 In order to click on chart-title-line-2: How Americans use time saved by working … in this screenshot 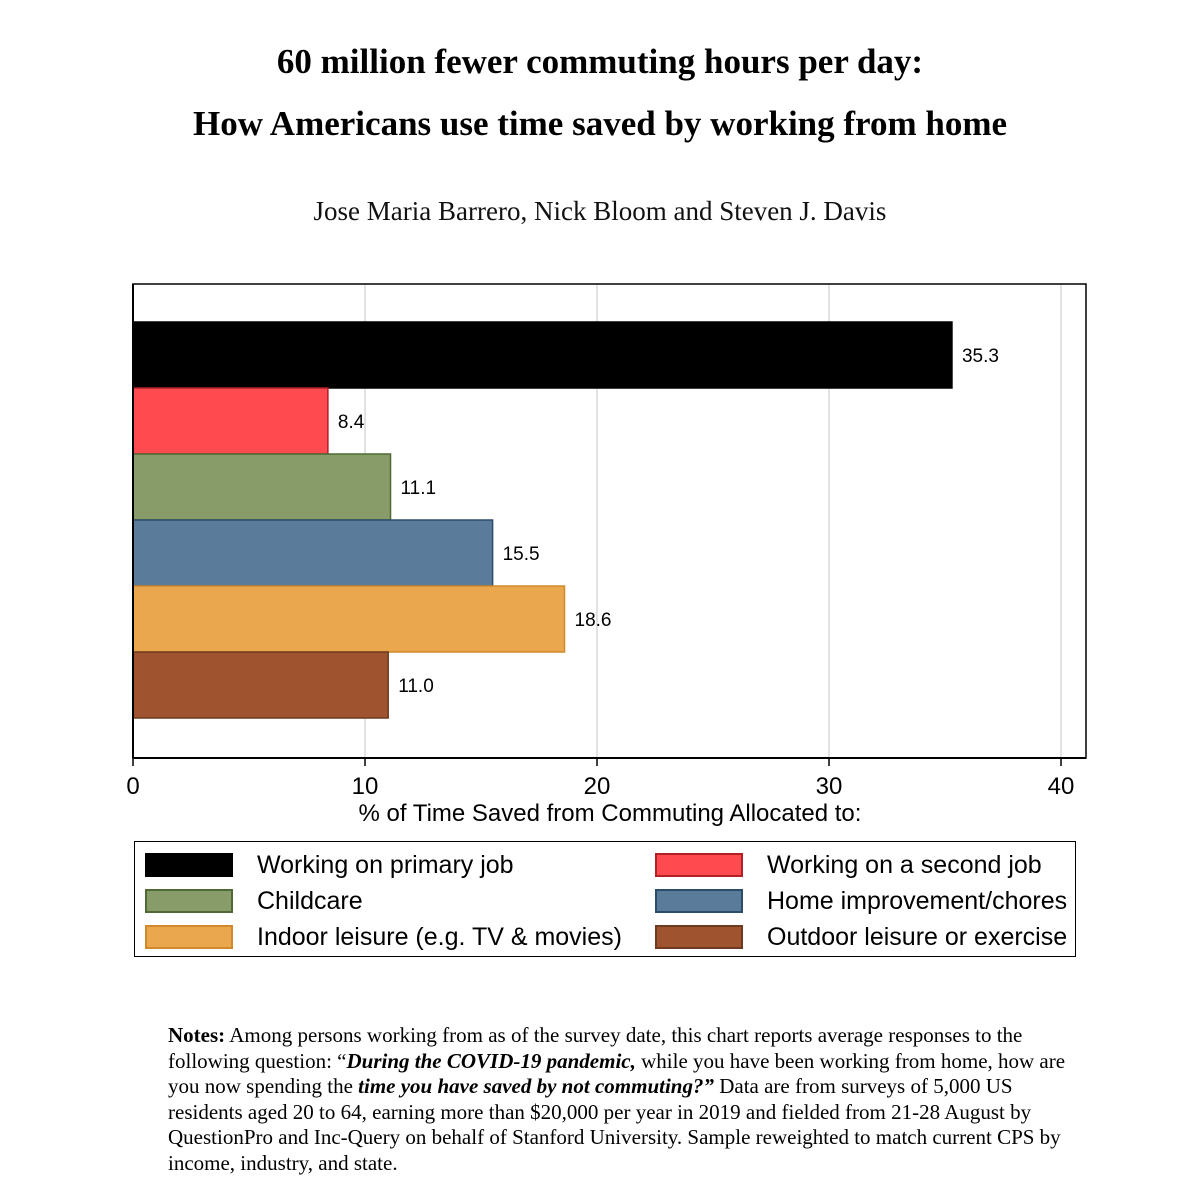, I will do `click(600, 123)`.